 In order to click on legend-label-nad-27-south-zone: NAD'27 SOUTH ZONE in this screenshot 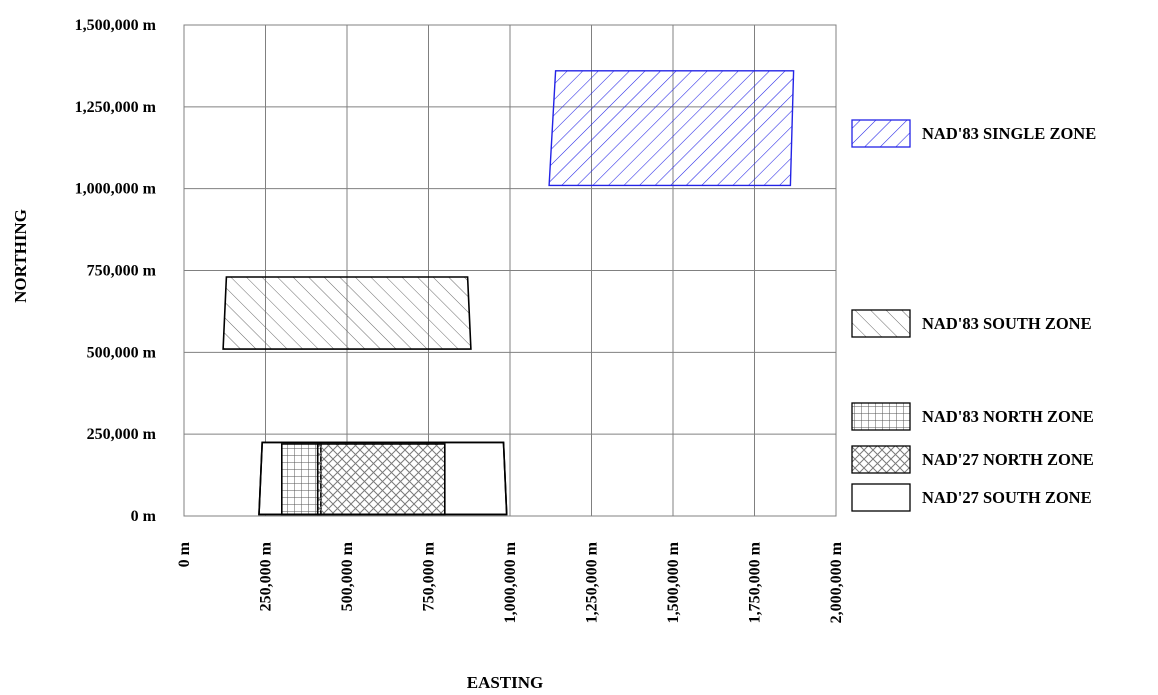, I will do `click(1007, 497)`.